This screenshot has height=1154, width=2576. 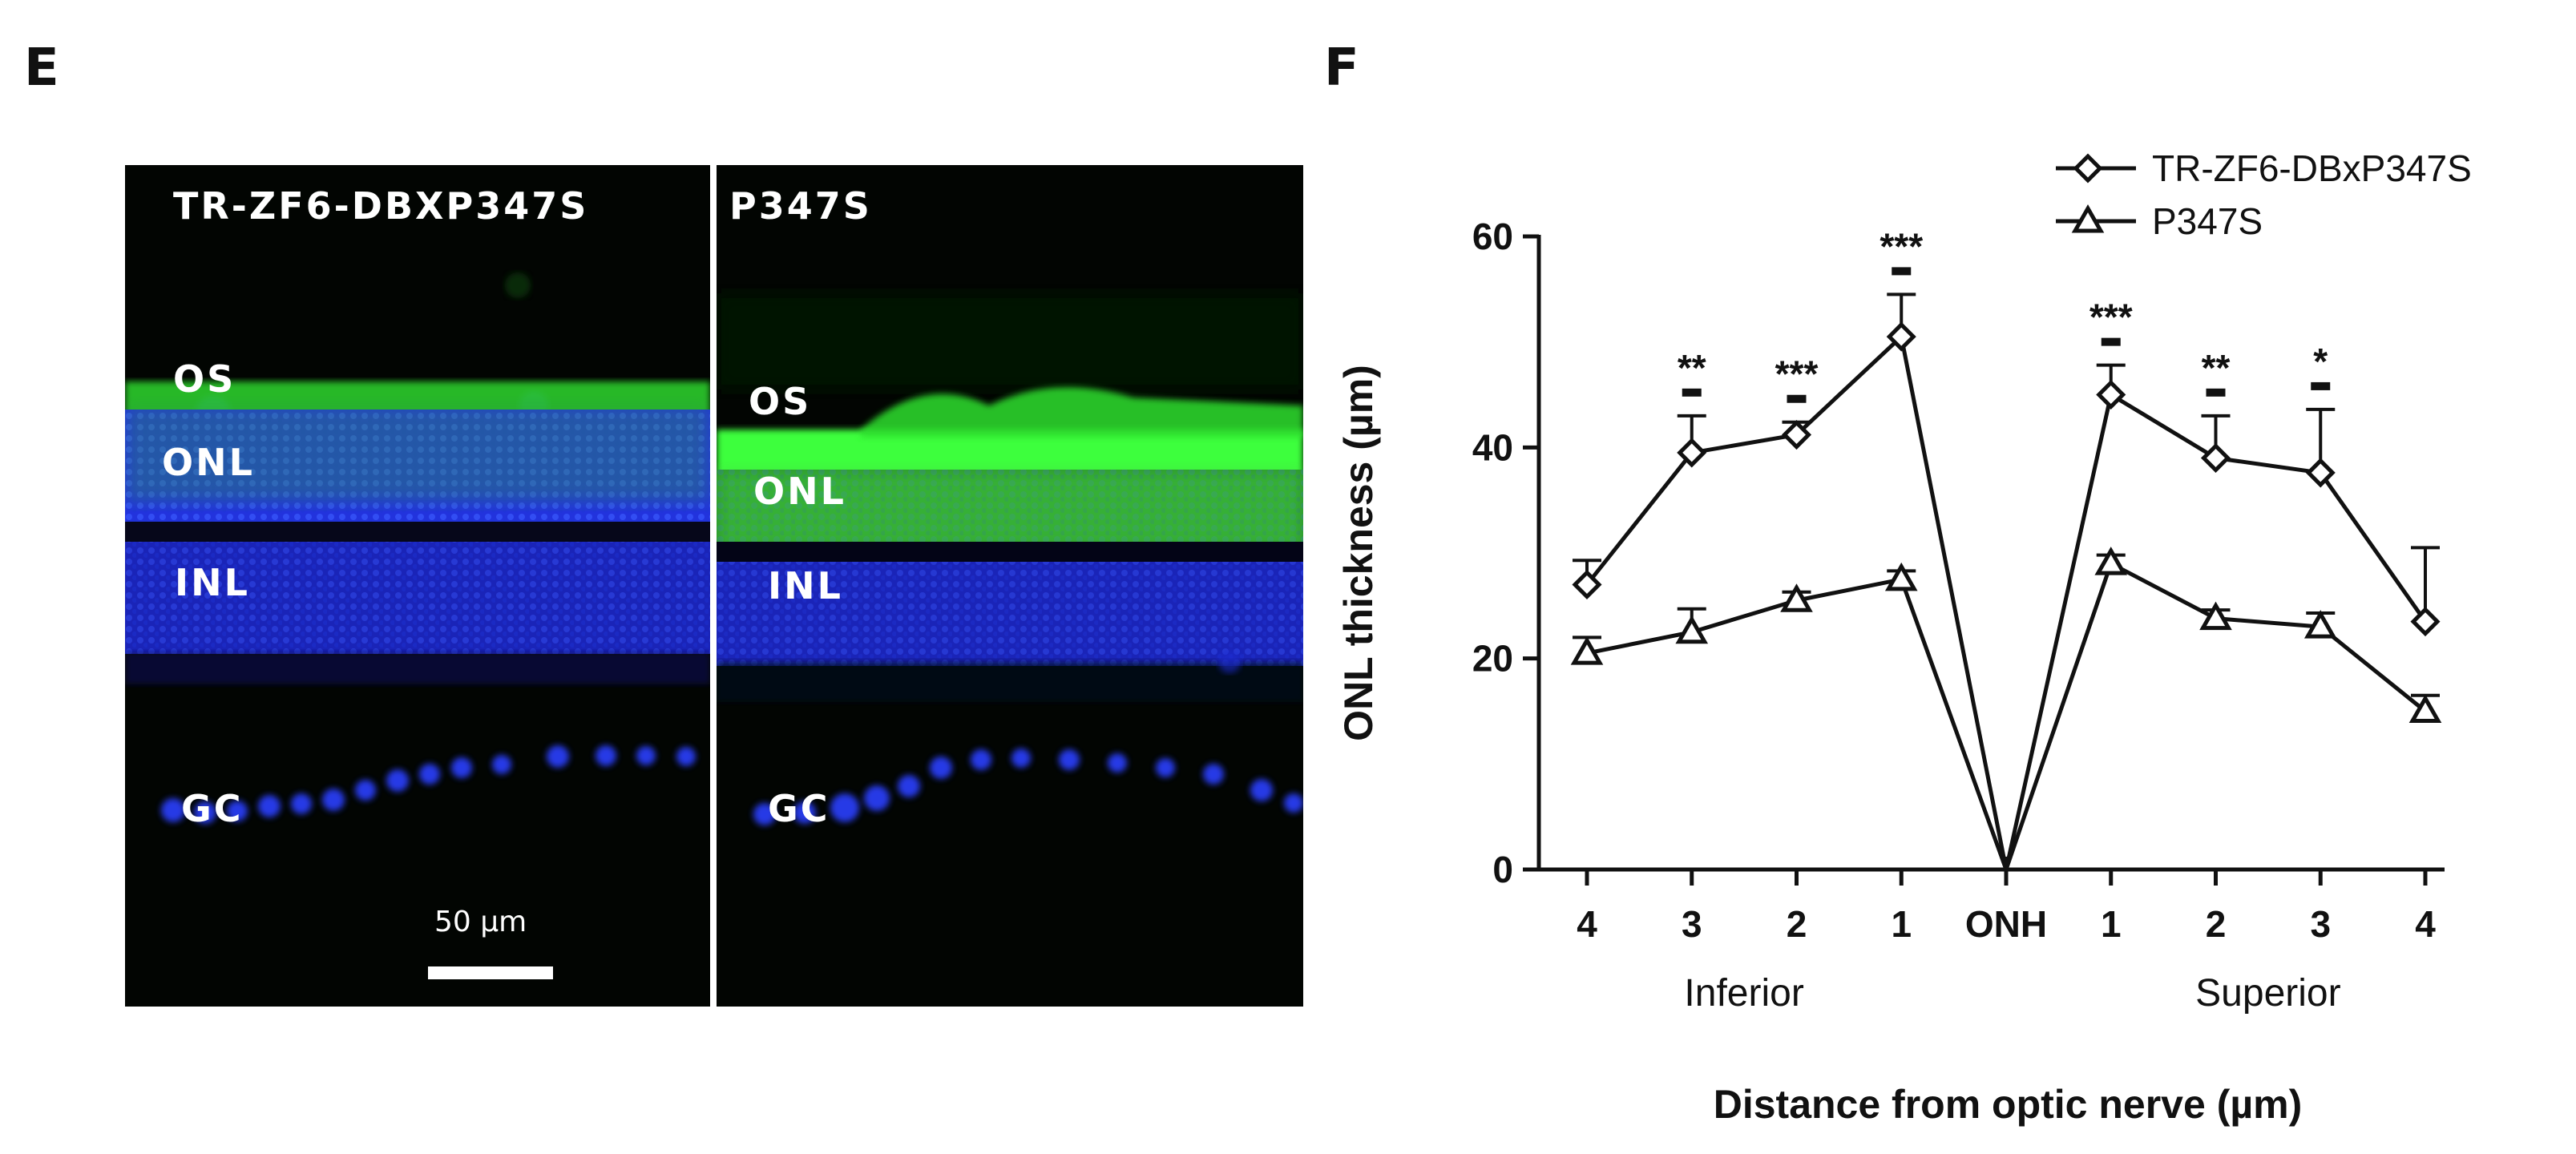 I want to click on chart-significance: ** *********** *, so click(x=2005, y=314).